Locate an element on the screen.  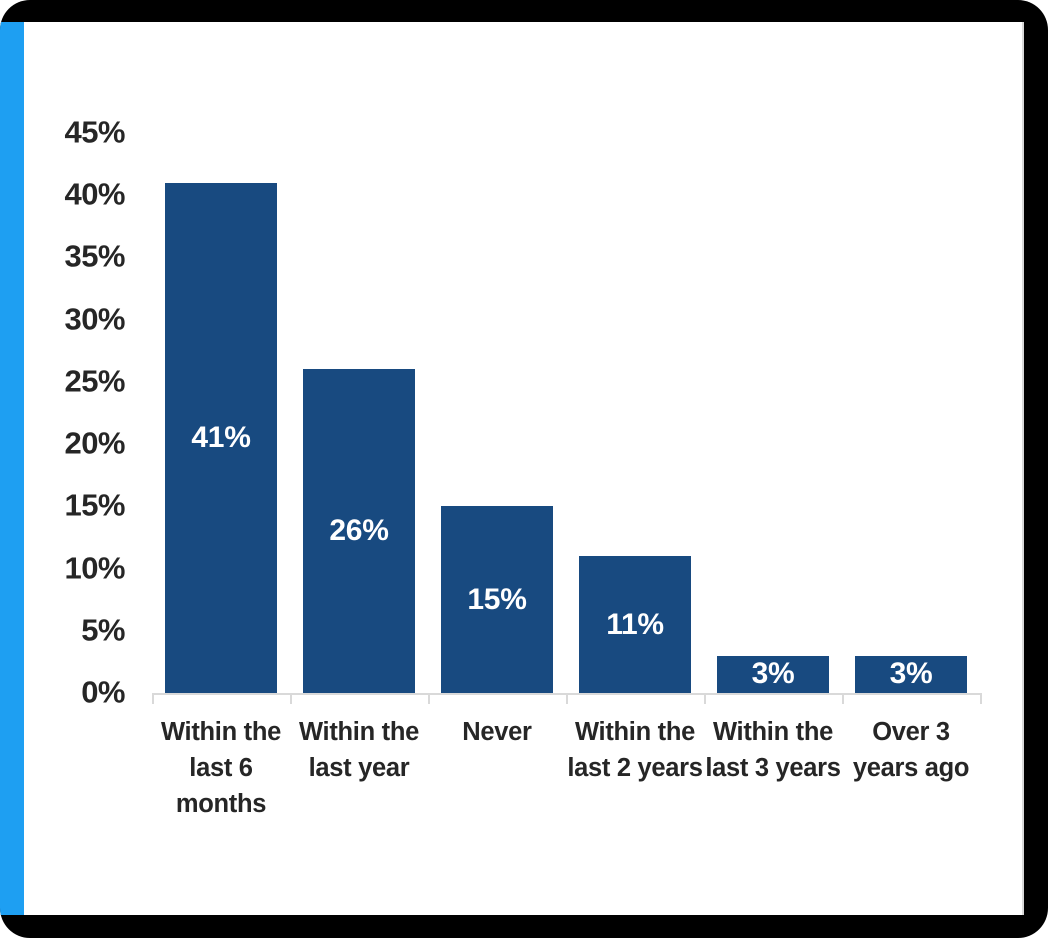
bar-5: 3% is located at coordinates (773, 674).